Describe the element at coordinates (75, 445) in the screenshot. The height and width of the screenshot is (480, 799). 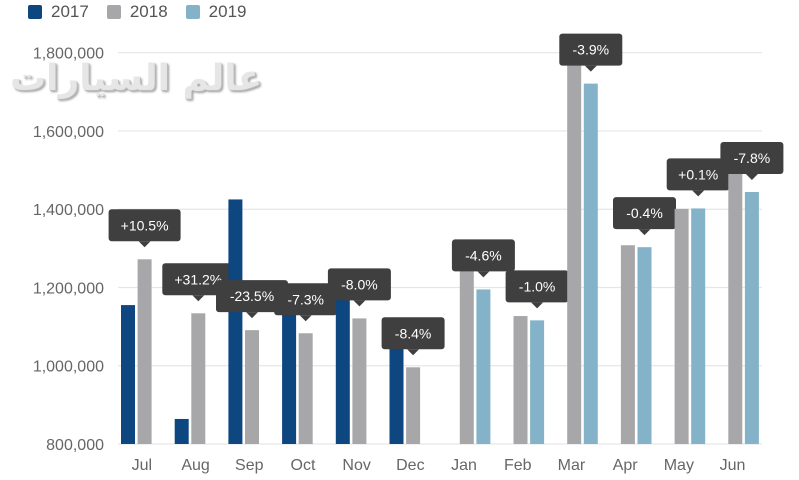
I see `y-tick-label: 800,000` at that location.